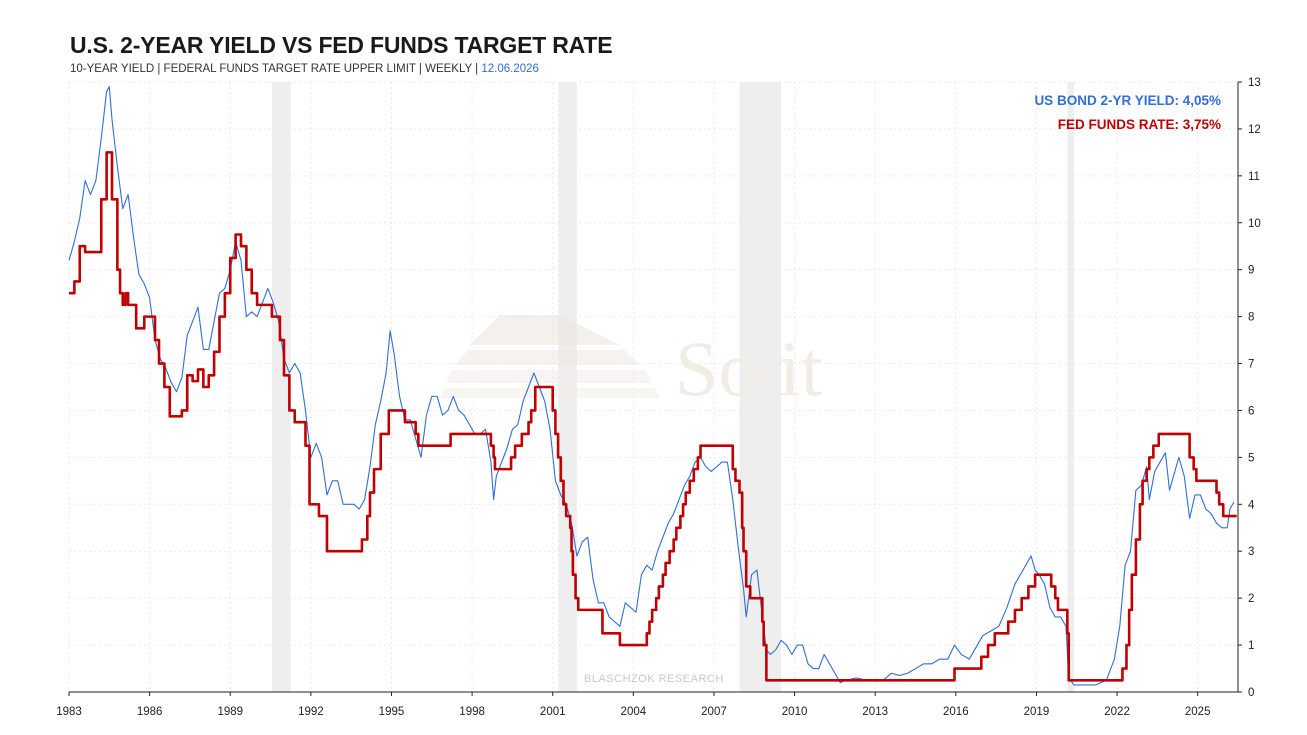 The height and width of the screenshot is (735, 1307). I want to click on x-tick-label: 2019, so click(1037, 712).